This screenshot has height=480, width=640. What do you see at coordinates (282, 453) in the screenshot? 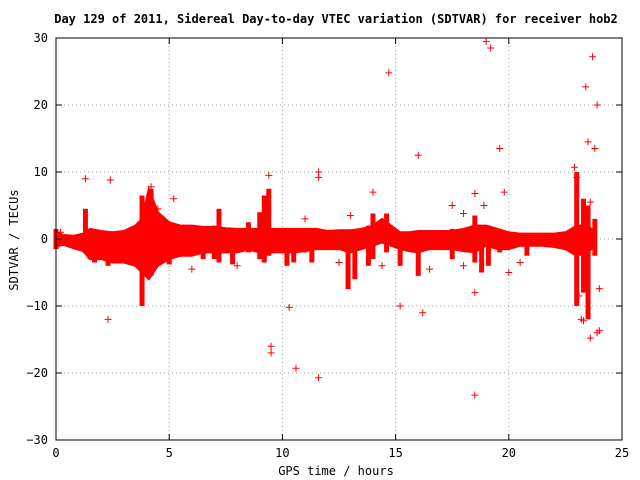
I see `x-tick-label: 10` at bounding box center [282, 453].